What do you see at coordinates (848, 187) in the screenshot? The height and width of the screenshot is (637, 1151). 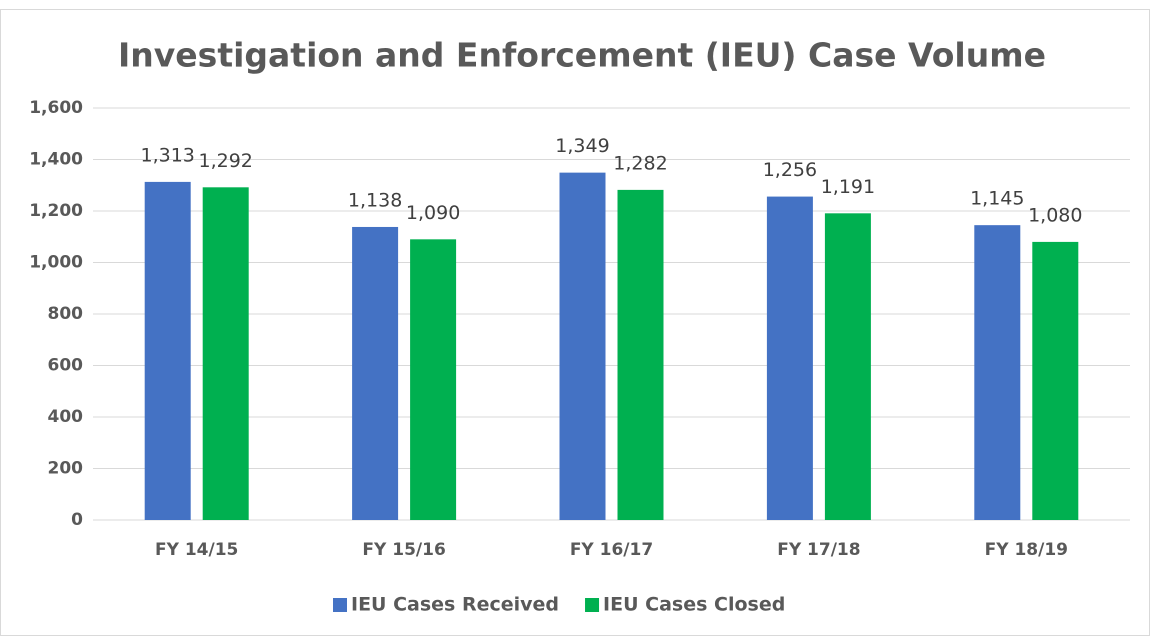 I see `data-label: 1,191` at bounding box center [848, 187].